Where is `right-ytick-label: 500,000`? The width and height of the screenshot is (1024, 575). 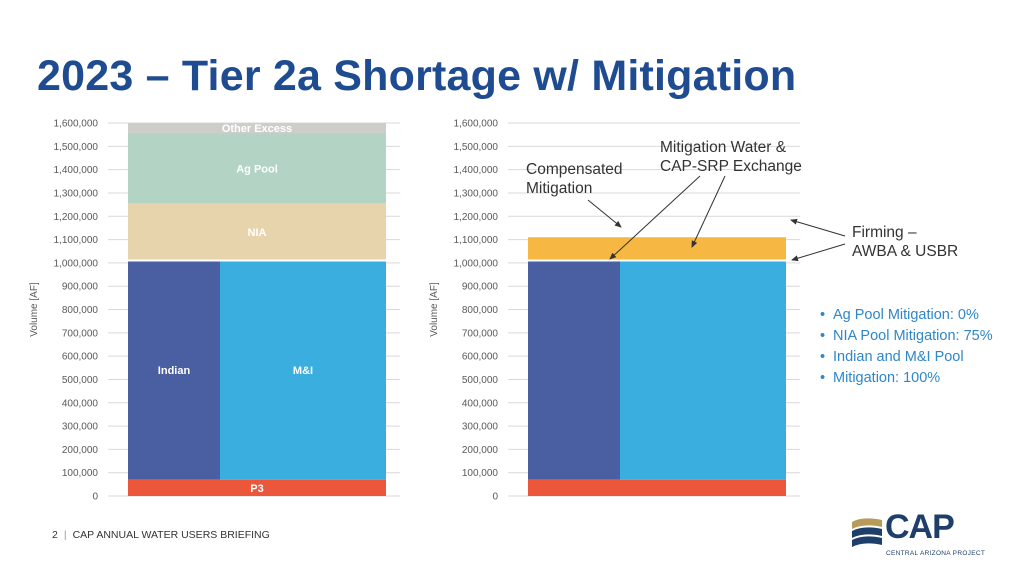 right-ytick-label: 500,000 is located at coordinates (480, 380).